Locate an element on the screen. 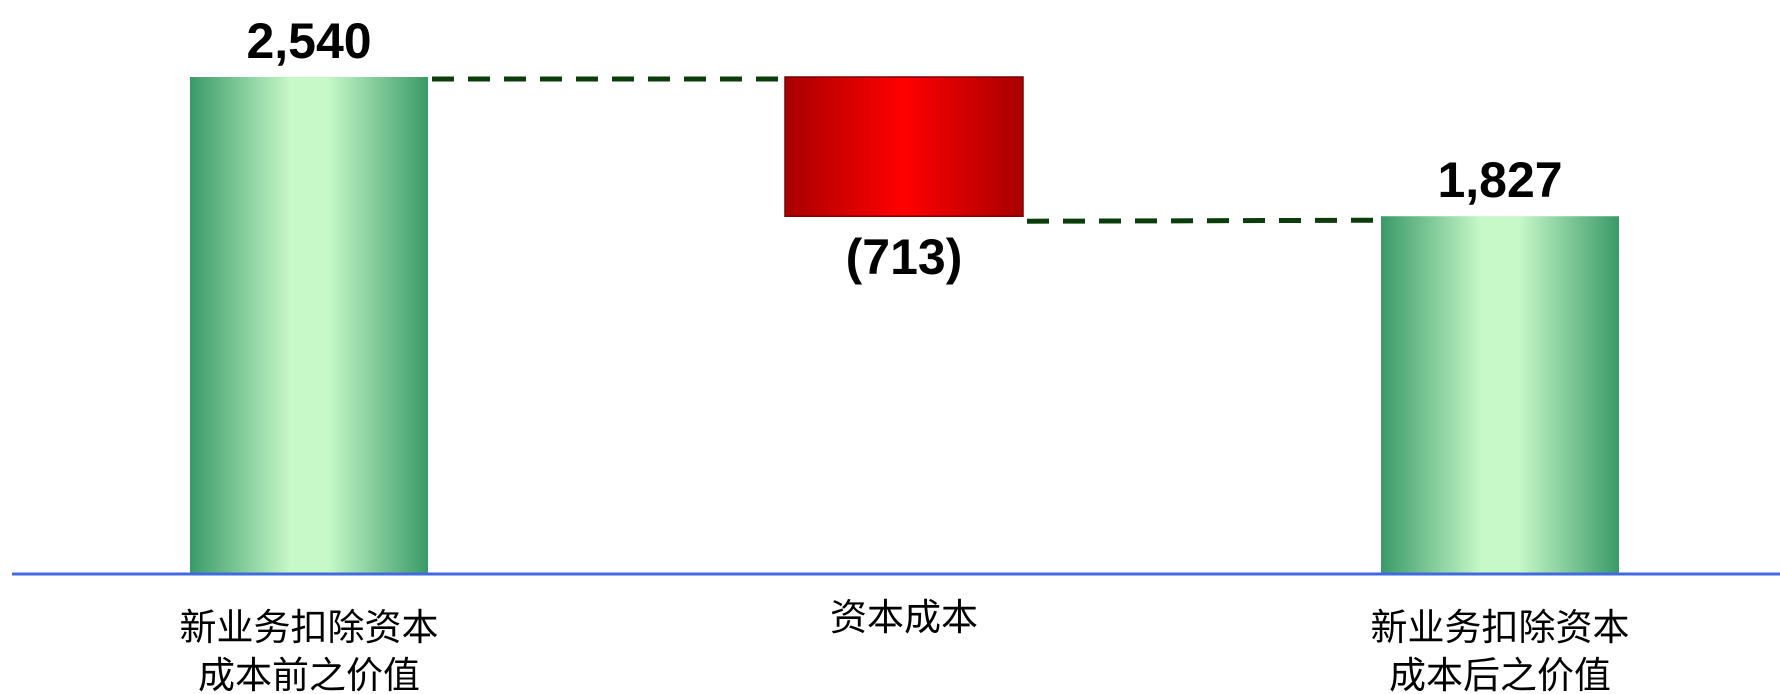 The image size is (1780, 694). category-label-0-line-1: 成本前之价值 is located at coordinates (309, 674).